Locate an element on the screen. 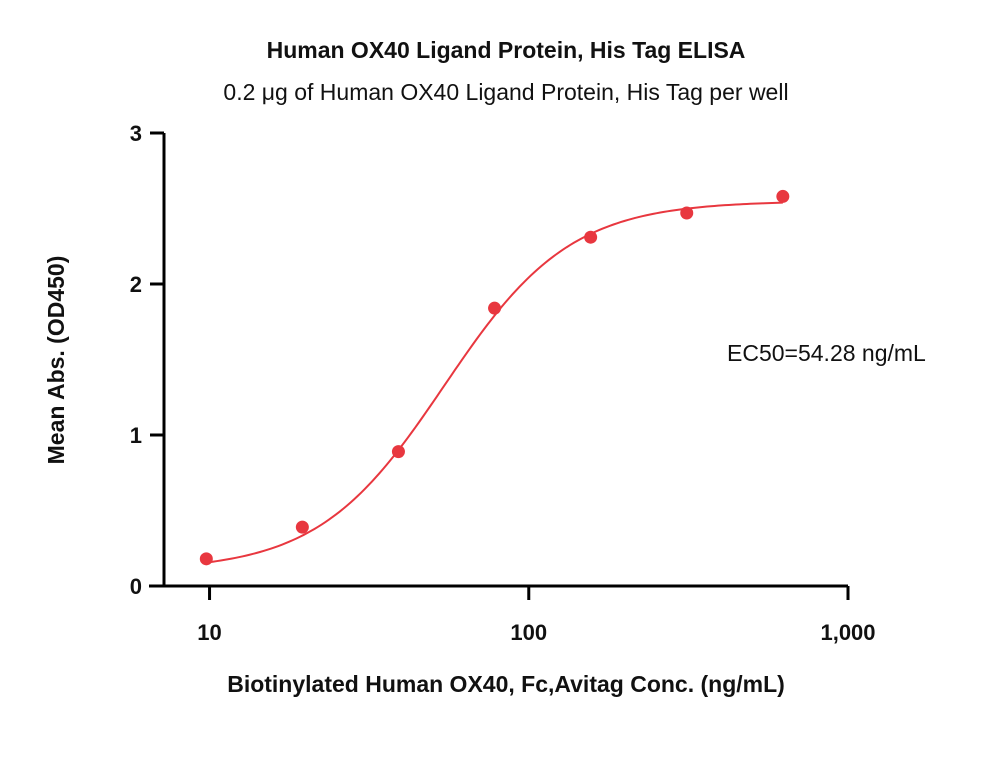 The image size is (1000, 772). y-axis-label: Mean Abs. (OD450) is located at coordinates (56, 360).